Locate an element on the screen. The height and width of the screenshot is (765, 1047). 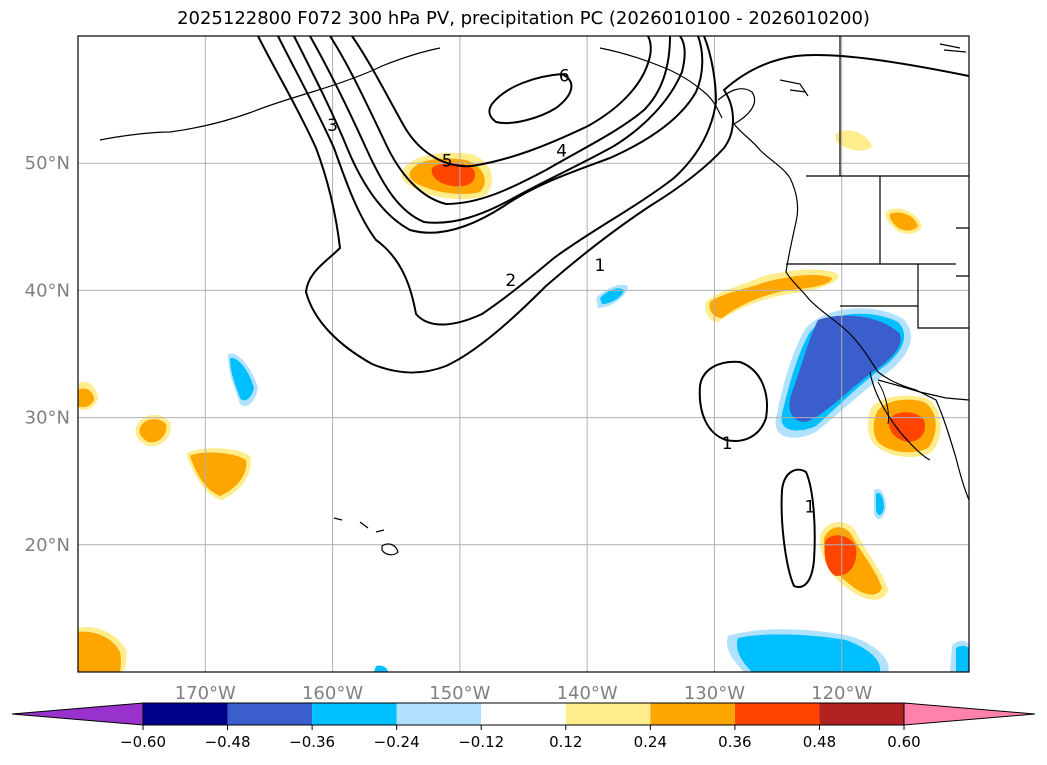
precip-region-california-coast is located at coordinates (772, 295).